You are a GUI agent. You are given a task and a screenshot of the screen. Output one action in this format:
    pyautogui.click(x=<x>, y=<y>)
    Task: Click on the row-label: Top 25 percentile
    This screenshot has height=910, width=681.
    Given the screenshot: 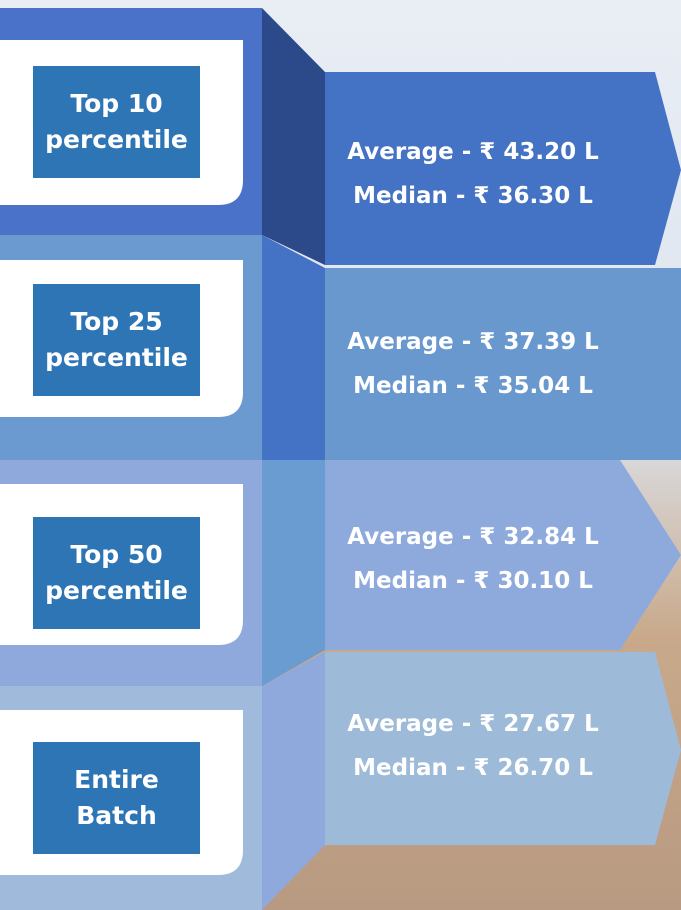 What is the action you would take?
    pyautogui.click(x=116, y=339)
    